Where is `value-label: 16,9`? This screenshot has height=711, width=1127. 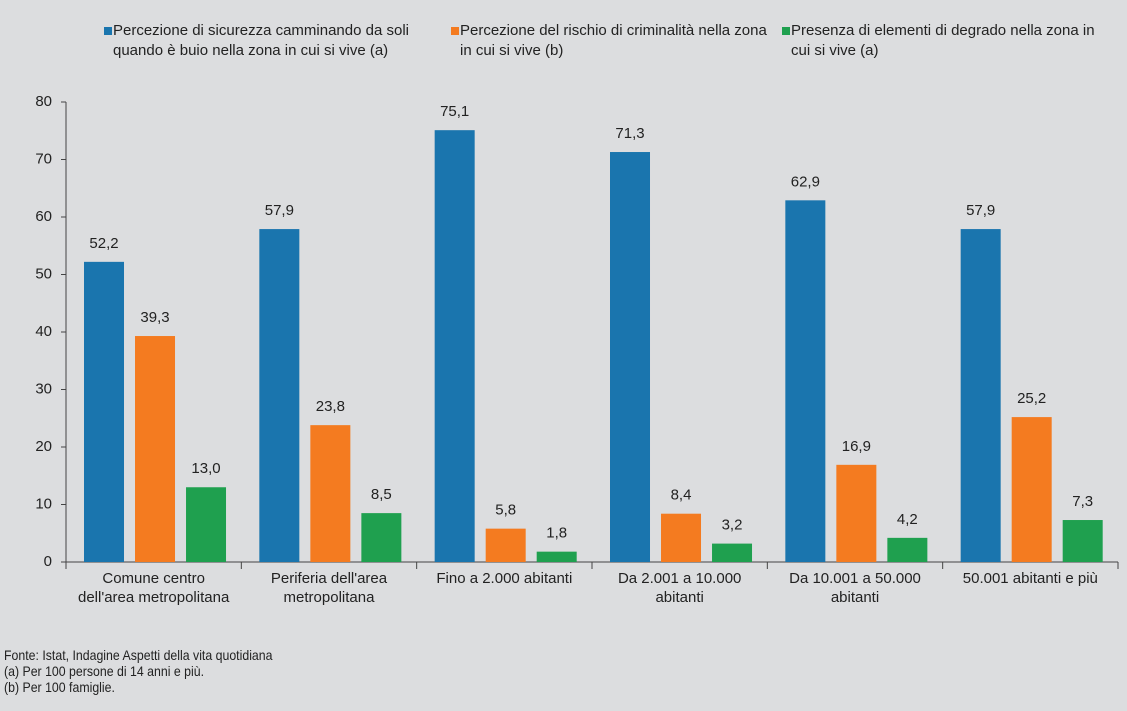
value-label: 16,9 is located at coordinates (856, 446).